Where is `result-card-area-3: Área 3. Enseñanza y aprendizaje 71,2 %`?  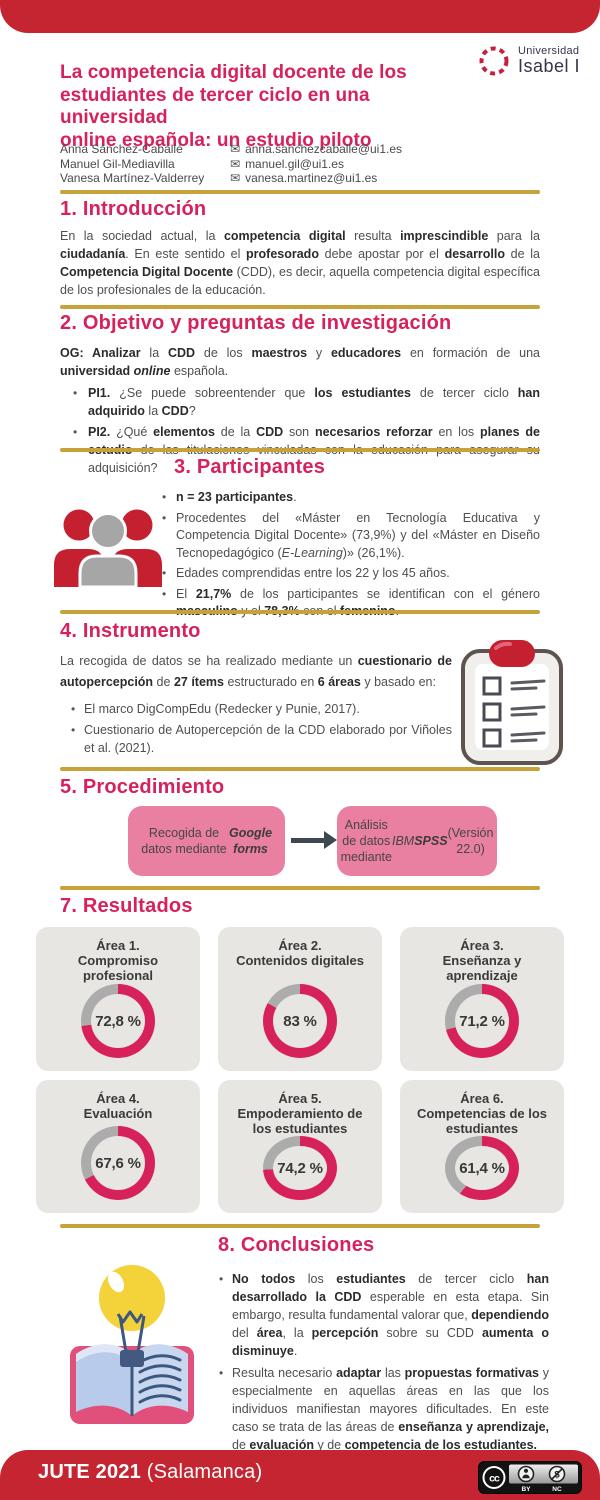 result-card-area-3: Área 3. Enseñanza y aprendizaje 71,2 % is located at coordinates (482, 999).